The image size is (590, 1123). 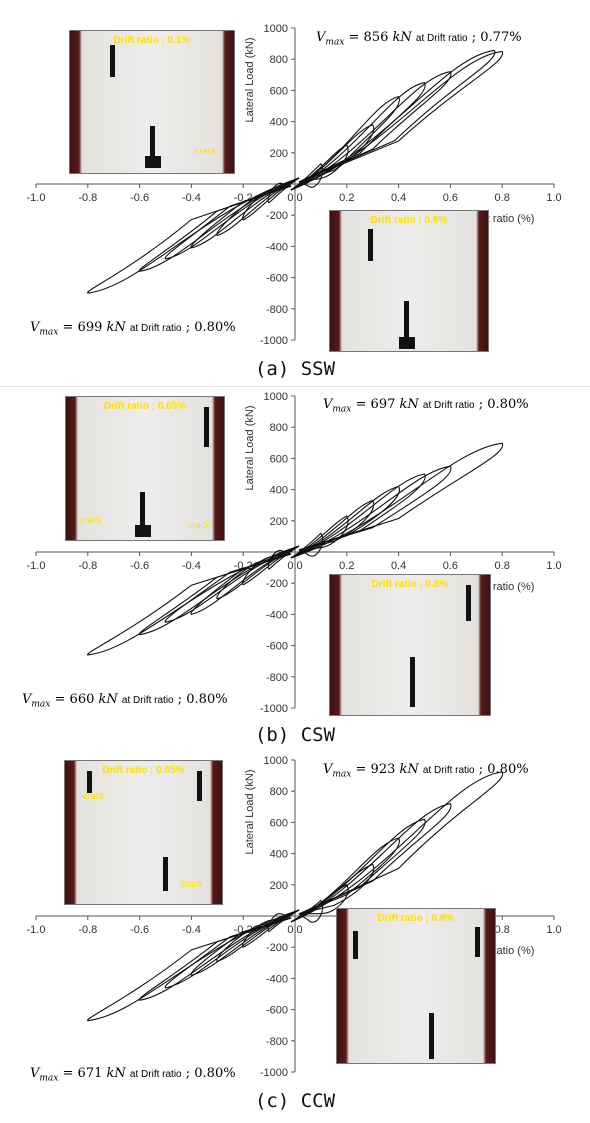 I want to click on vmax-negative-annotation: Vmax = 699 kN at Drift ratio ; 0.80%, so click(x=133, y=329).